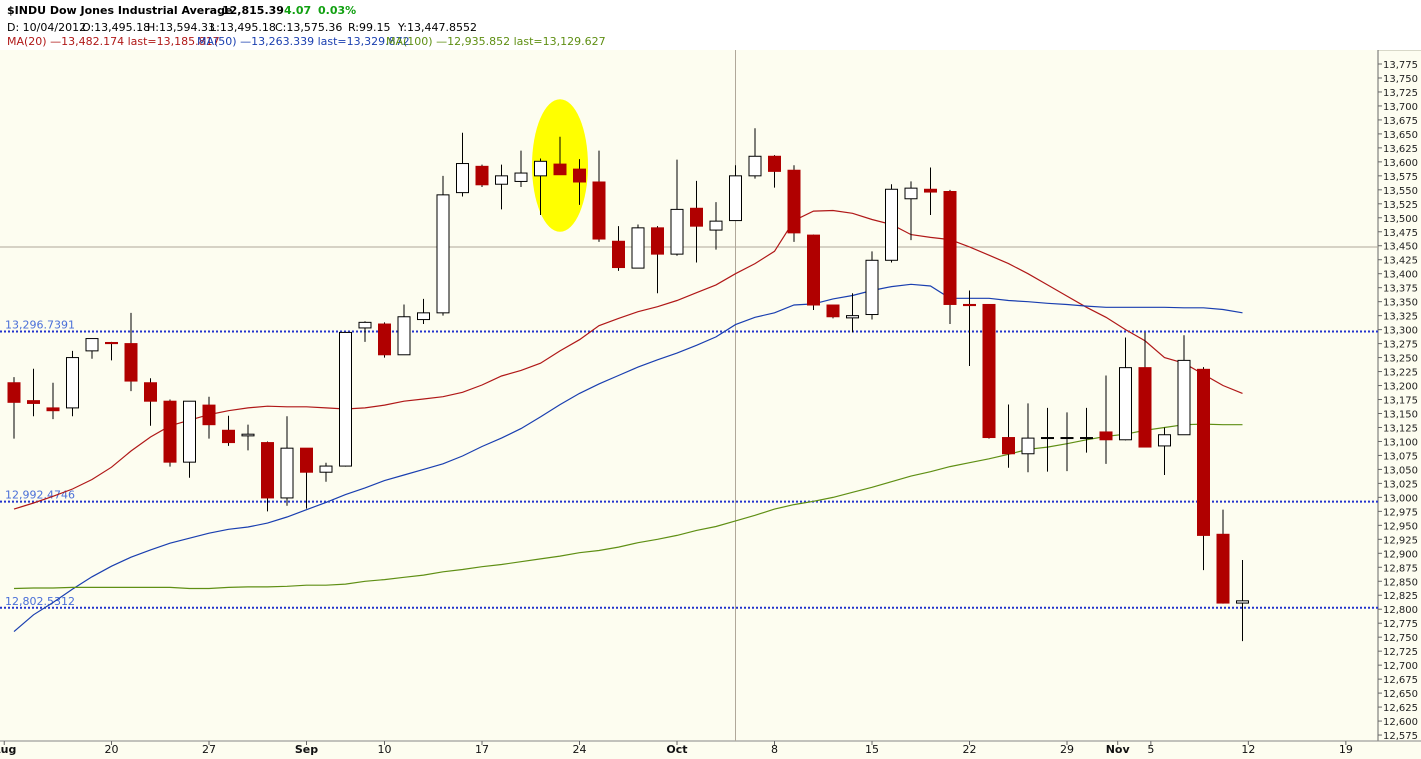 The width and height of the screenshot is (1421, 759). Describe the element at coordinates (47, 27) in the screenshot. I see `ohlc-date: D: 10/04/2012` at that location.